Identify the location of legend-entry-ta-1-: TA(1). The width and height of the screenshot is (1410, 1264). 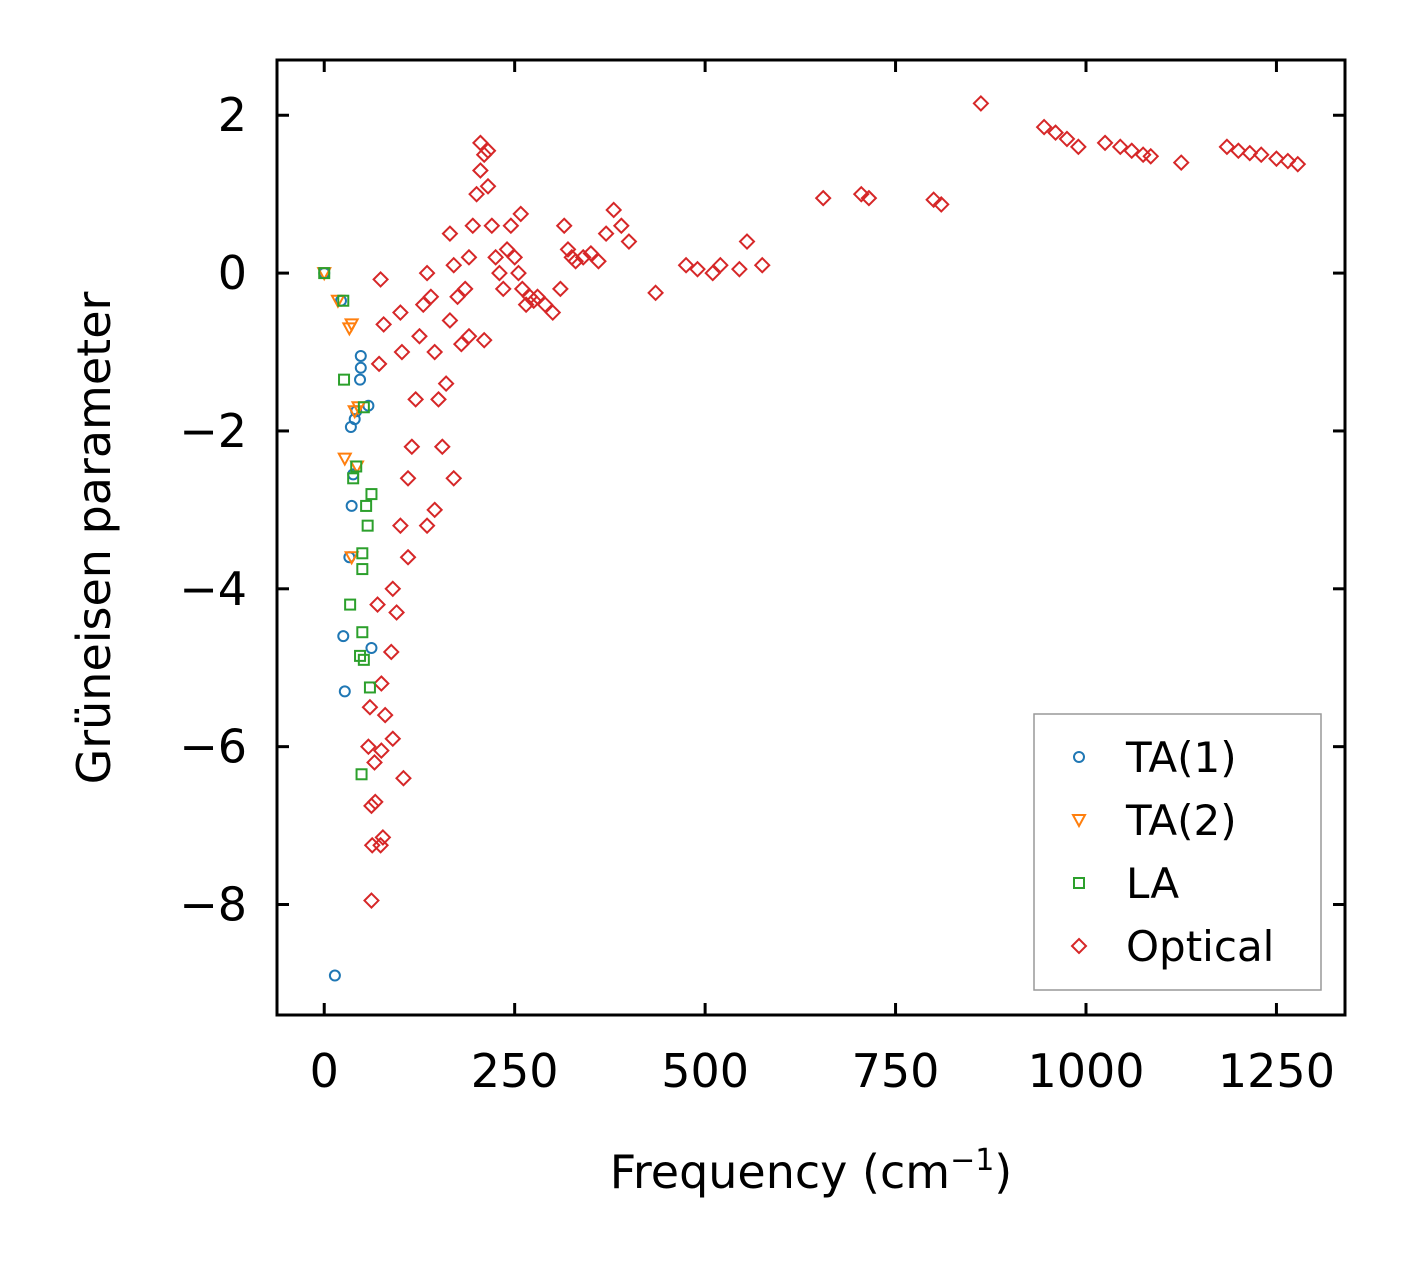
(1155, 757).